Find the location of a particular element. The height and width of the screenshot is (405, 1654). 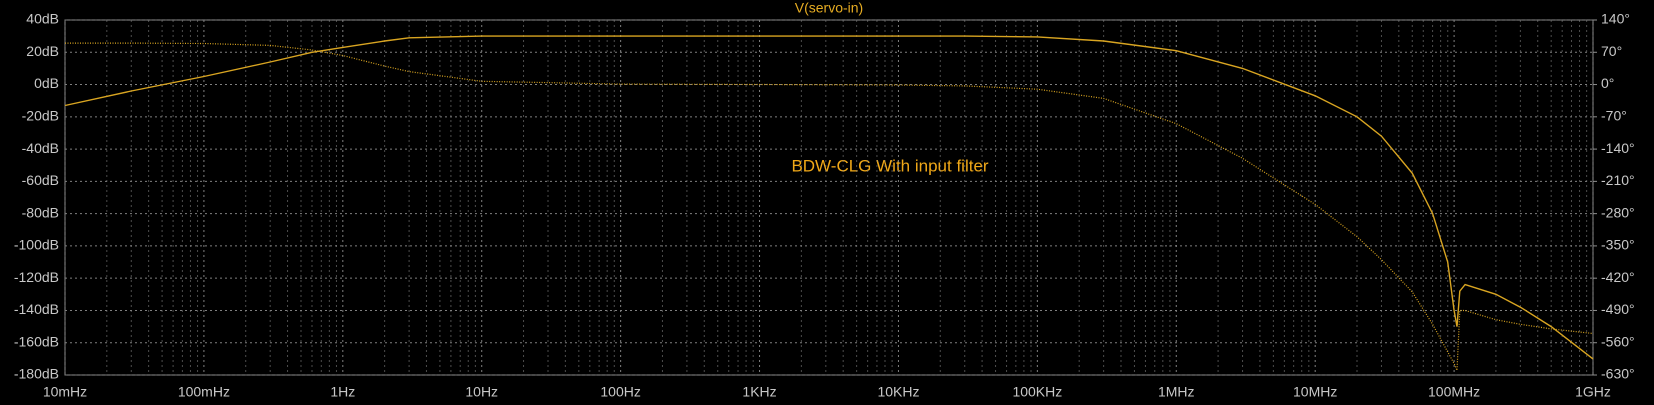

y-tick-label: 20dB is located at coordinates (42, 51).